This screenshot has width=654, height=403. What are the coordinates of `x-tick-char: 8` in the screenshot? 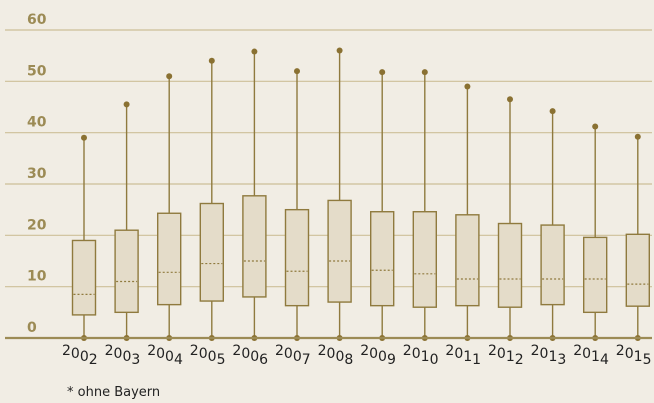 It's located at (348, 360).